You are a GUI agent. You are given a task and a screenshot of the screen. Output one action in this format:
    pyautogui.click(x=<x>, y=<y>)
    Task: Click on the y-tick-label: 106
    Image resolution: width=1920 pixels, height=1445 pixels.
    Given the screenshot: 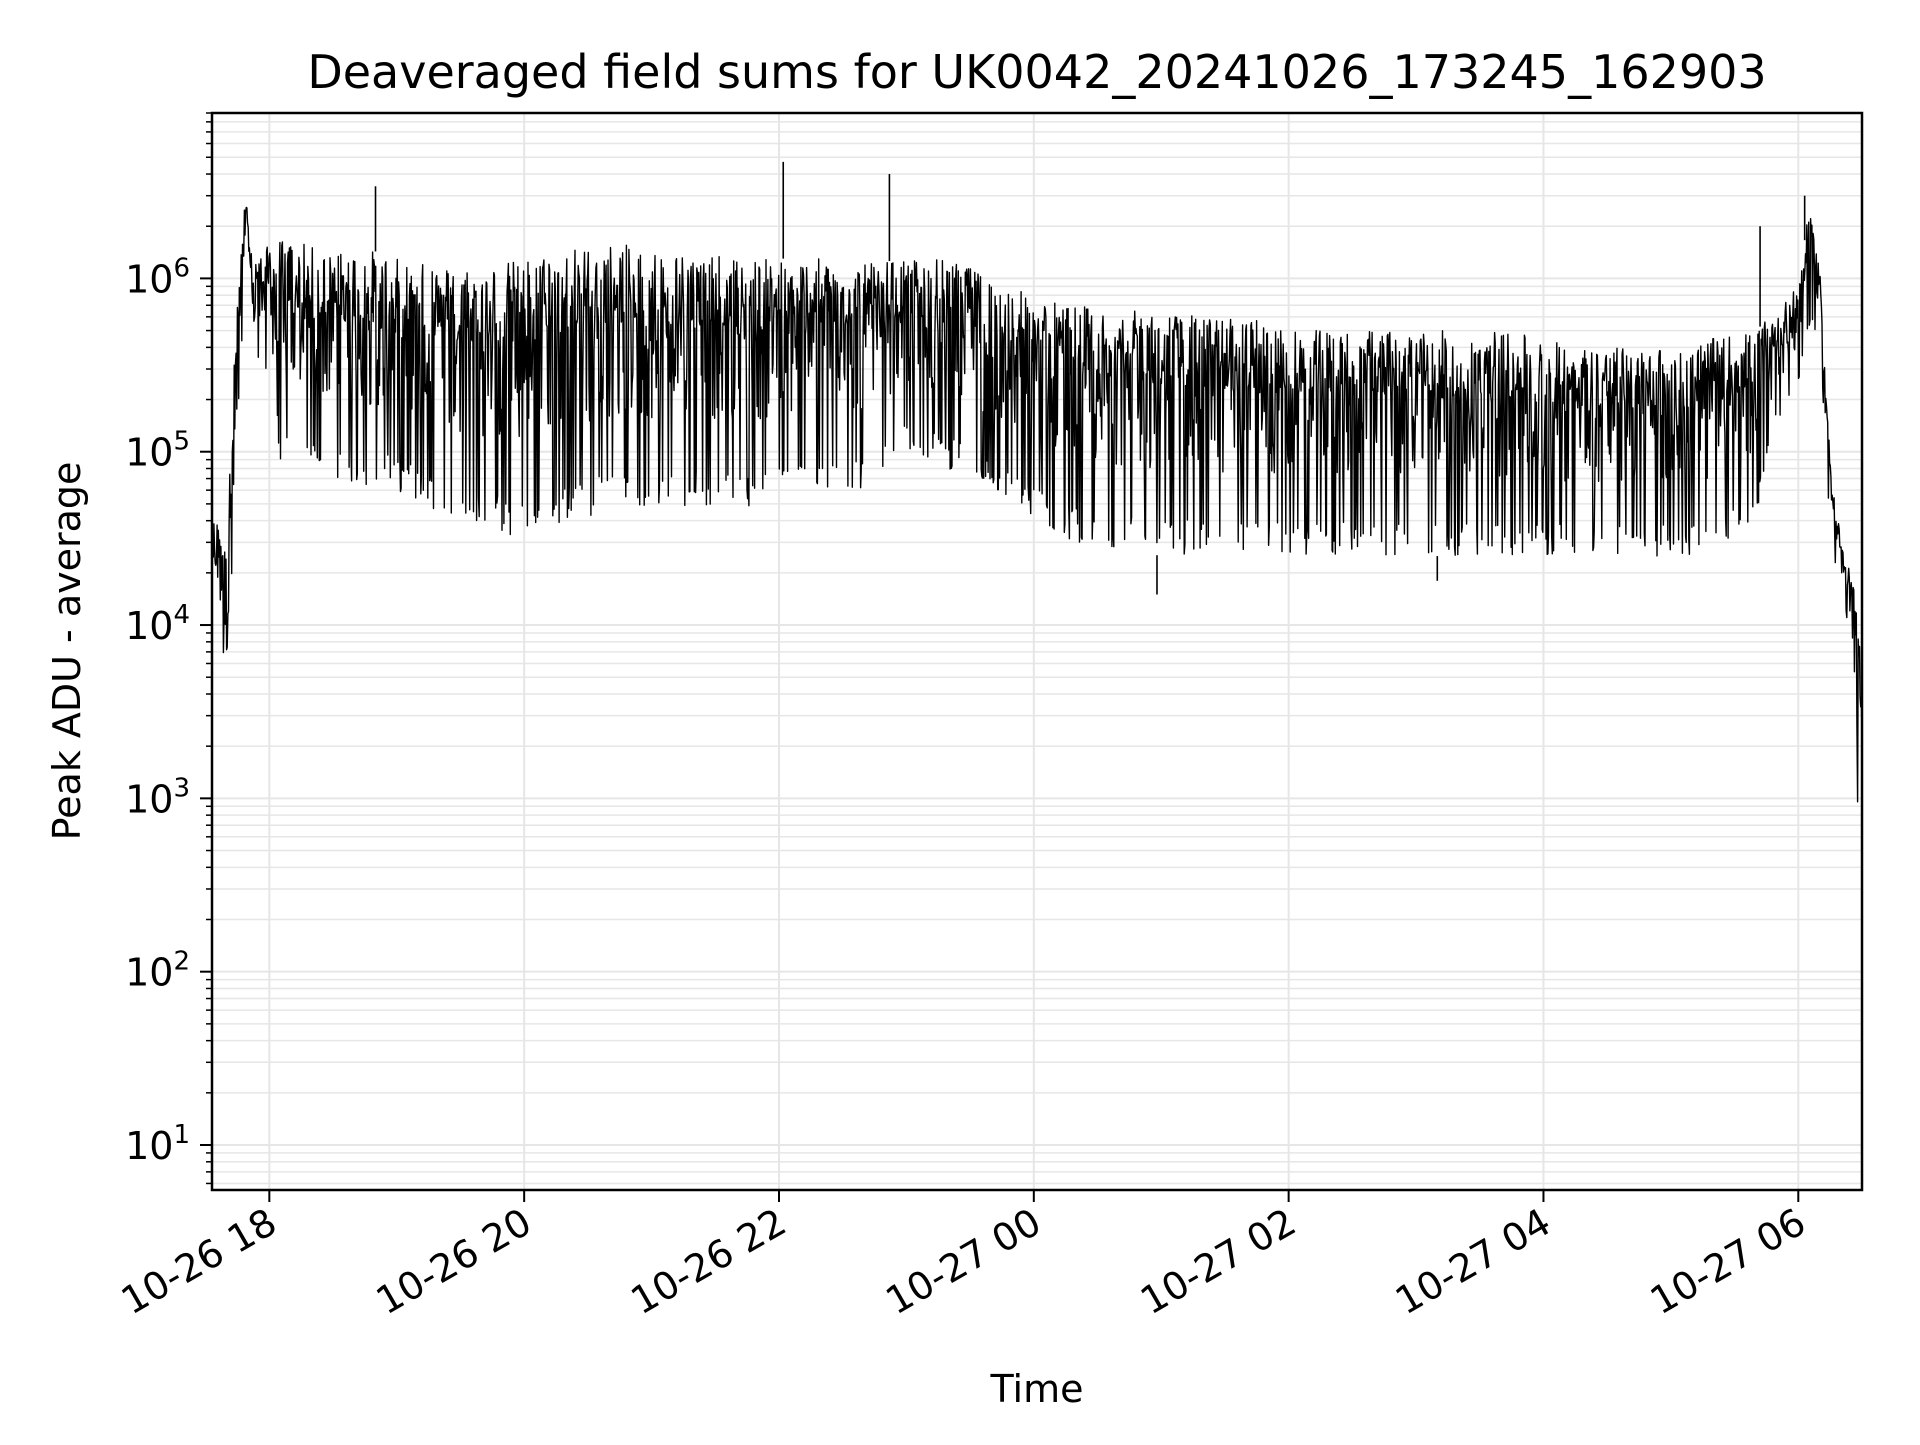 What is the action you would take?
    pyautogui.click(x=157, y=277)
    